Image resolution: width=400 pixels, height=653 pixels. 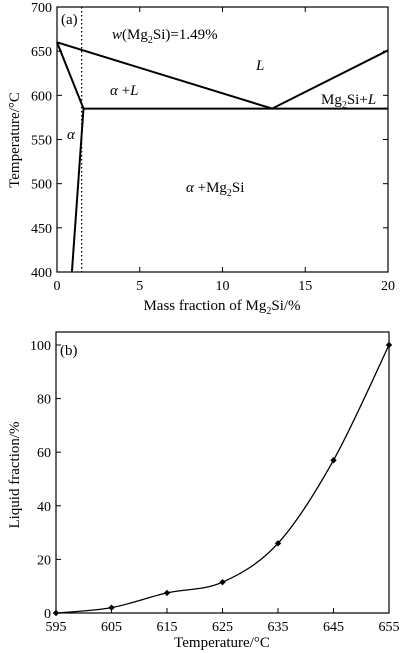 I want to click on panel-a-x-tick-label: 15, so click(x=305, y=286).